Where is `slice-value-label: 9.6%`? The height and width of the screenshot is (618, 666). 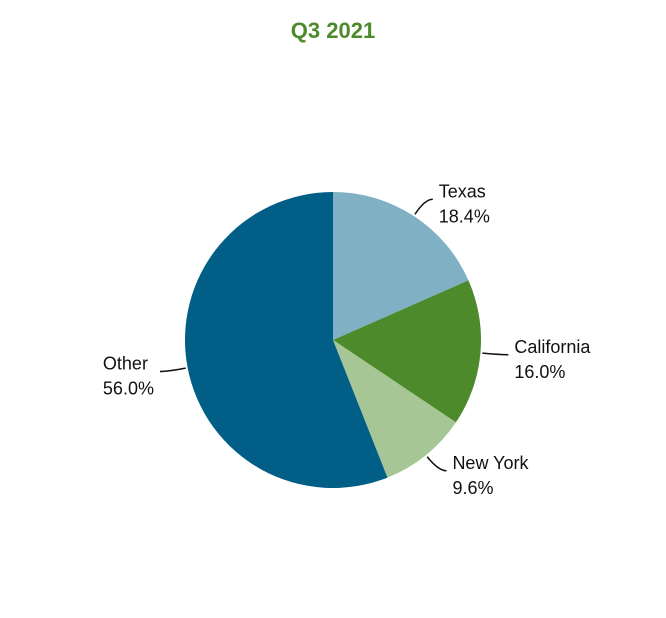
slice-value-label: 9.6% is located at coordinates (472, 488).